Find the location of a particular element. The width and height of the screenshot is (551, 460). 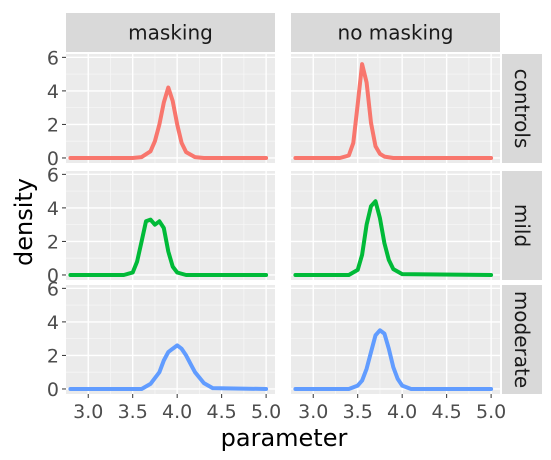

strip-label-row: mild is located at coordinates (522, 225).